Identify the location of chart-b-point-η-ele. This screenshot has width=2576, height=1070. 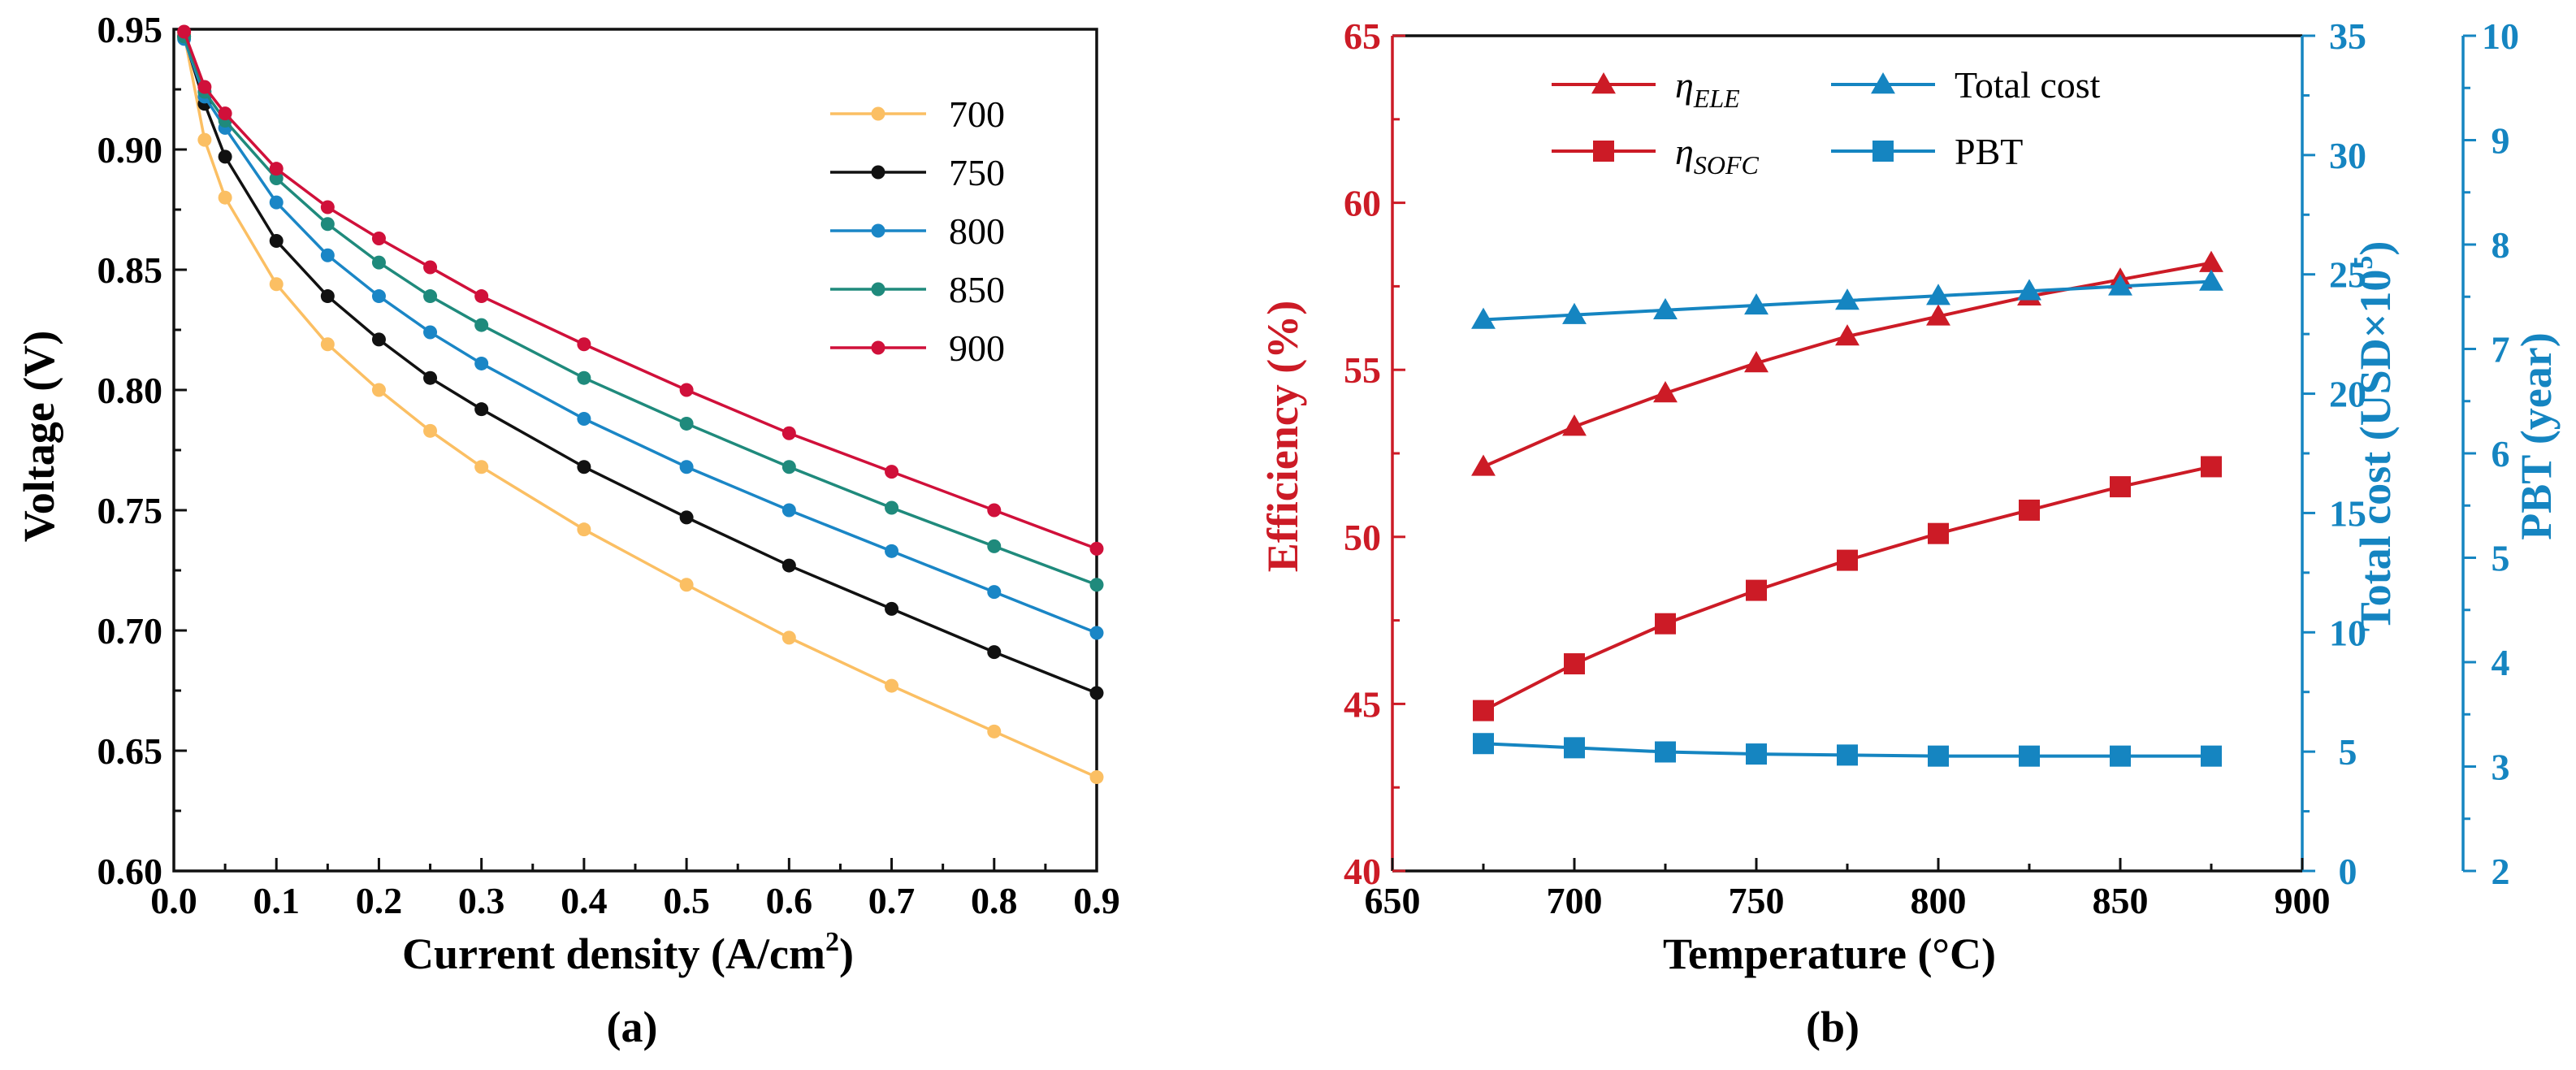
(1756, 362).